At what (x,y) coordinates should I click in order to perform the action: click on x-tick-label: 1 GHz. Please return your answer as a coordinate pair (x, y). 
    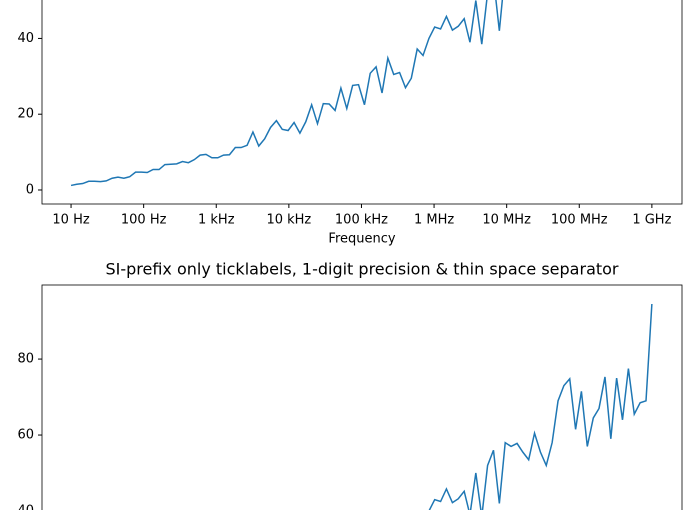
    Looking at the image, I should click on (651, 220).